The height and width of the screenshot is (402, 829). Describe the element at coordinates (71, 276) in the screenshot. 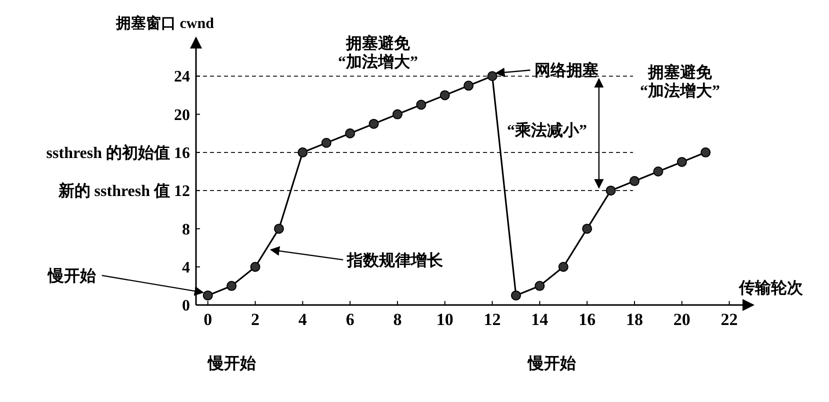

I see `annotation: 慢开始` at that location.